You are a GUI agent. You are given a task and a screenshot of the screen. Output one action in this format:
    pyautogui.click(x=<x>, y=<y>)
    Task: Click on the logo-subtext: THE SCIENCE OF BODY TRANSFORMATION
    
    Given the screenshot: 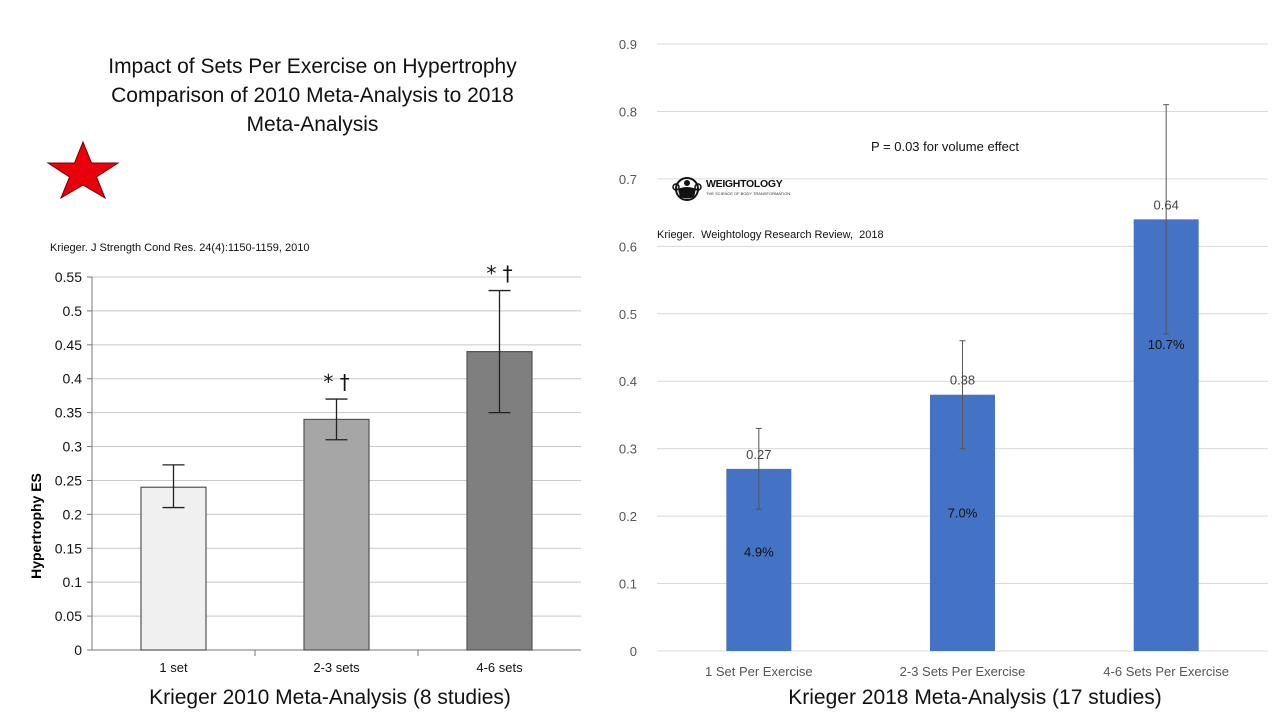 What is the action you would take?
    pyautogui.click(x=748, y=193)
    